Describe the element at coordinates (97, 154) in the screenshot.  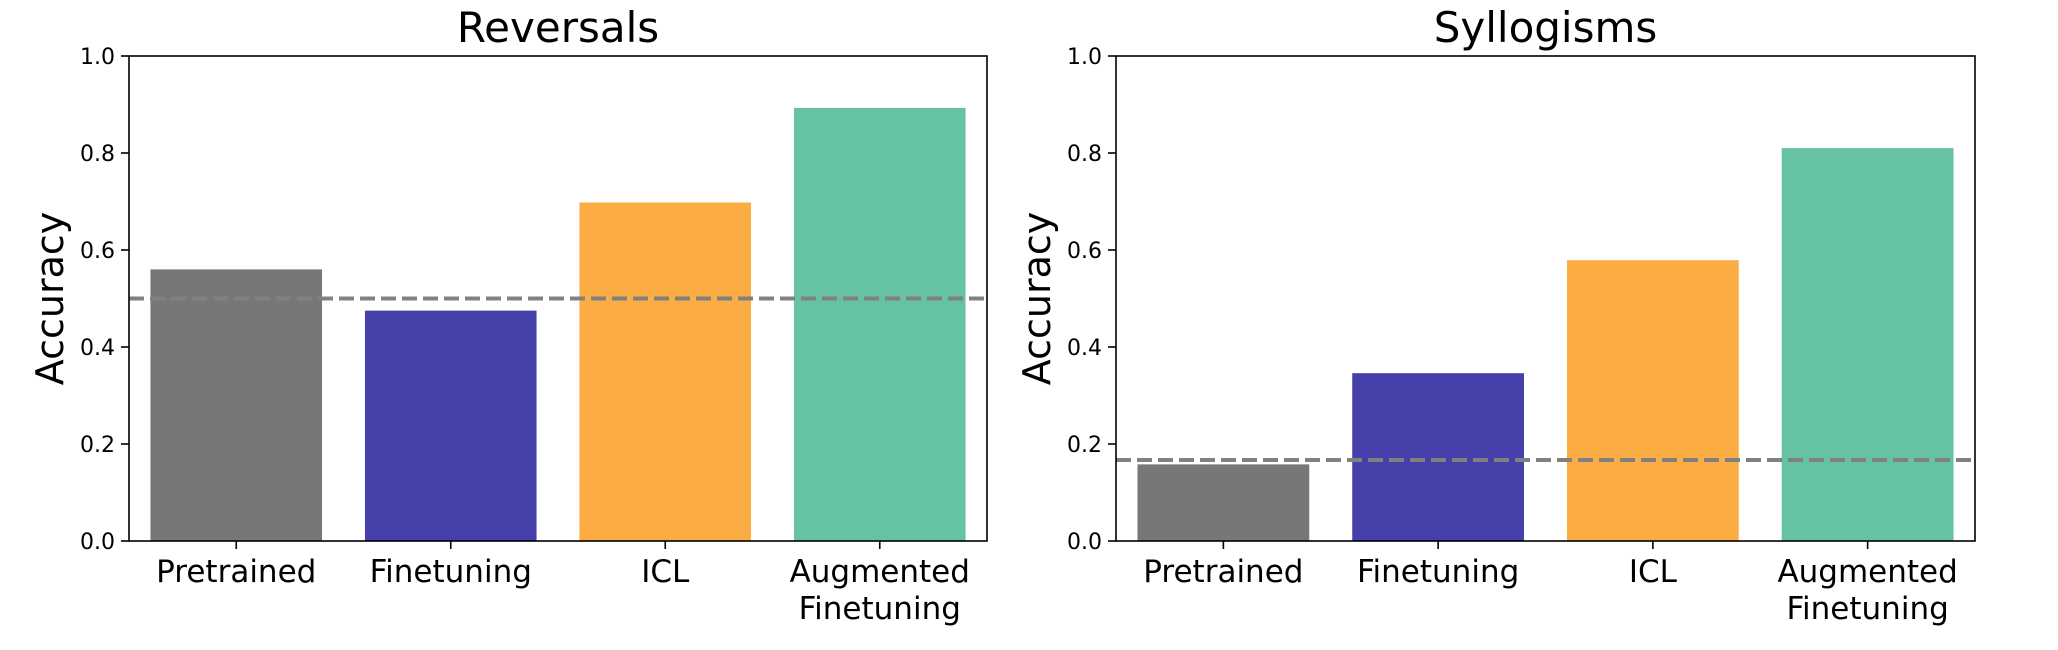
I see `reversals-ytick-label: 0.8` at that location.